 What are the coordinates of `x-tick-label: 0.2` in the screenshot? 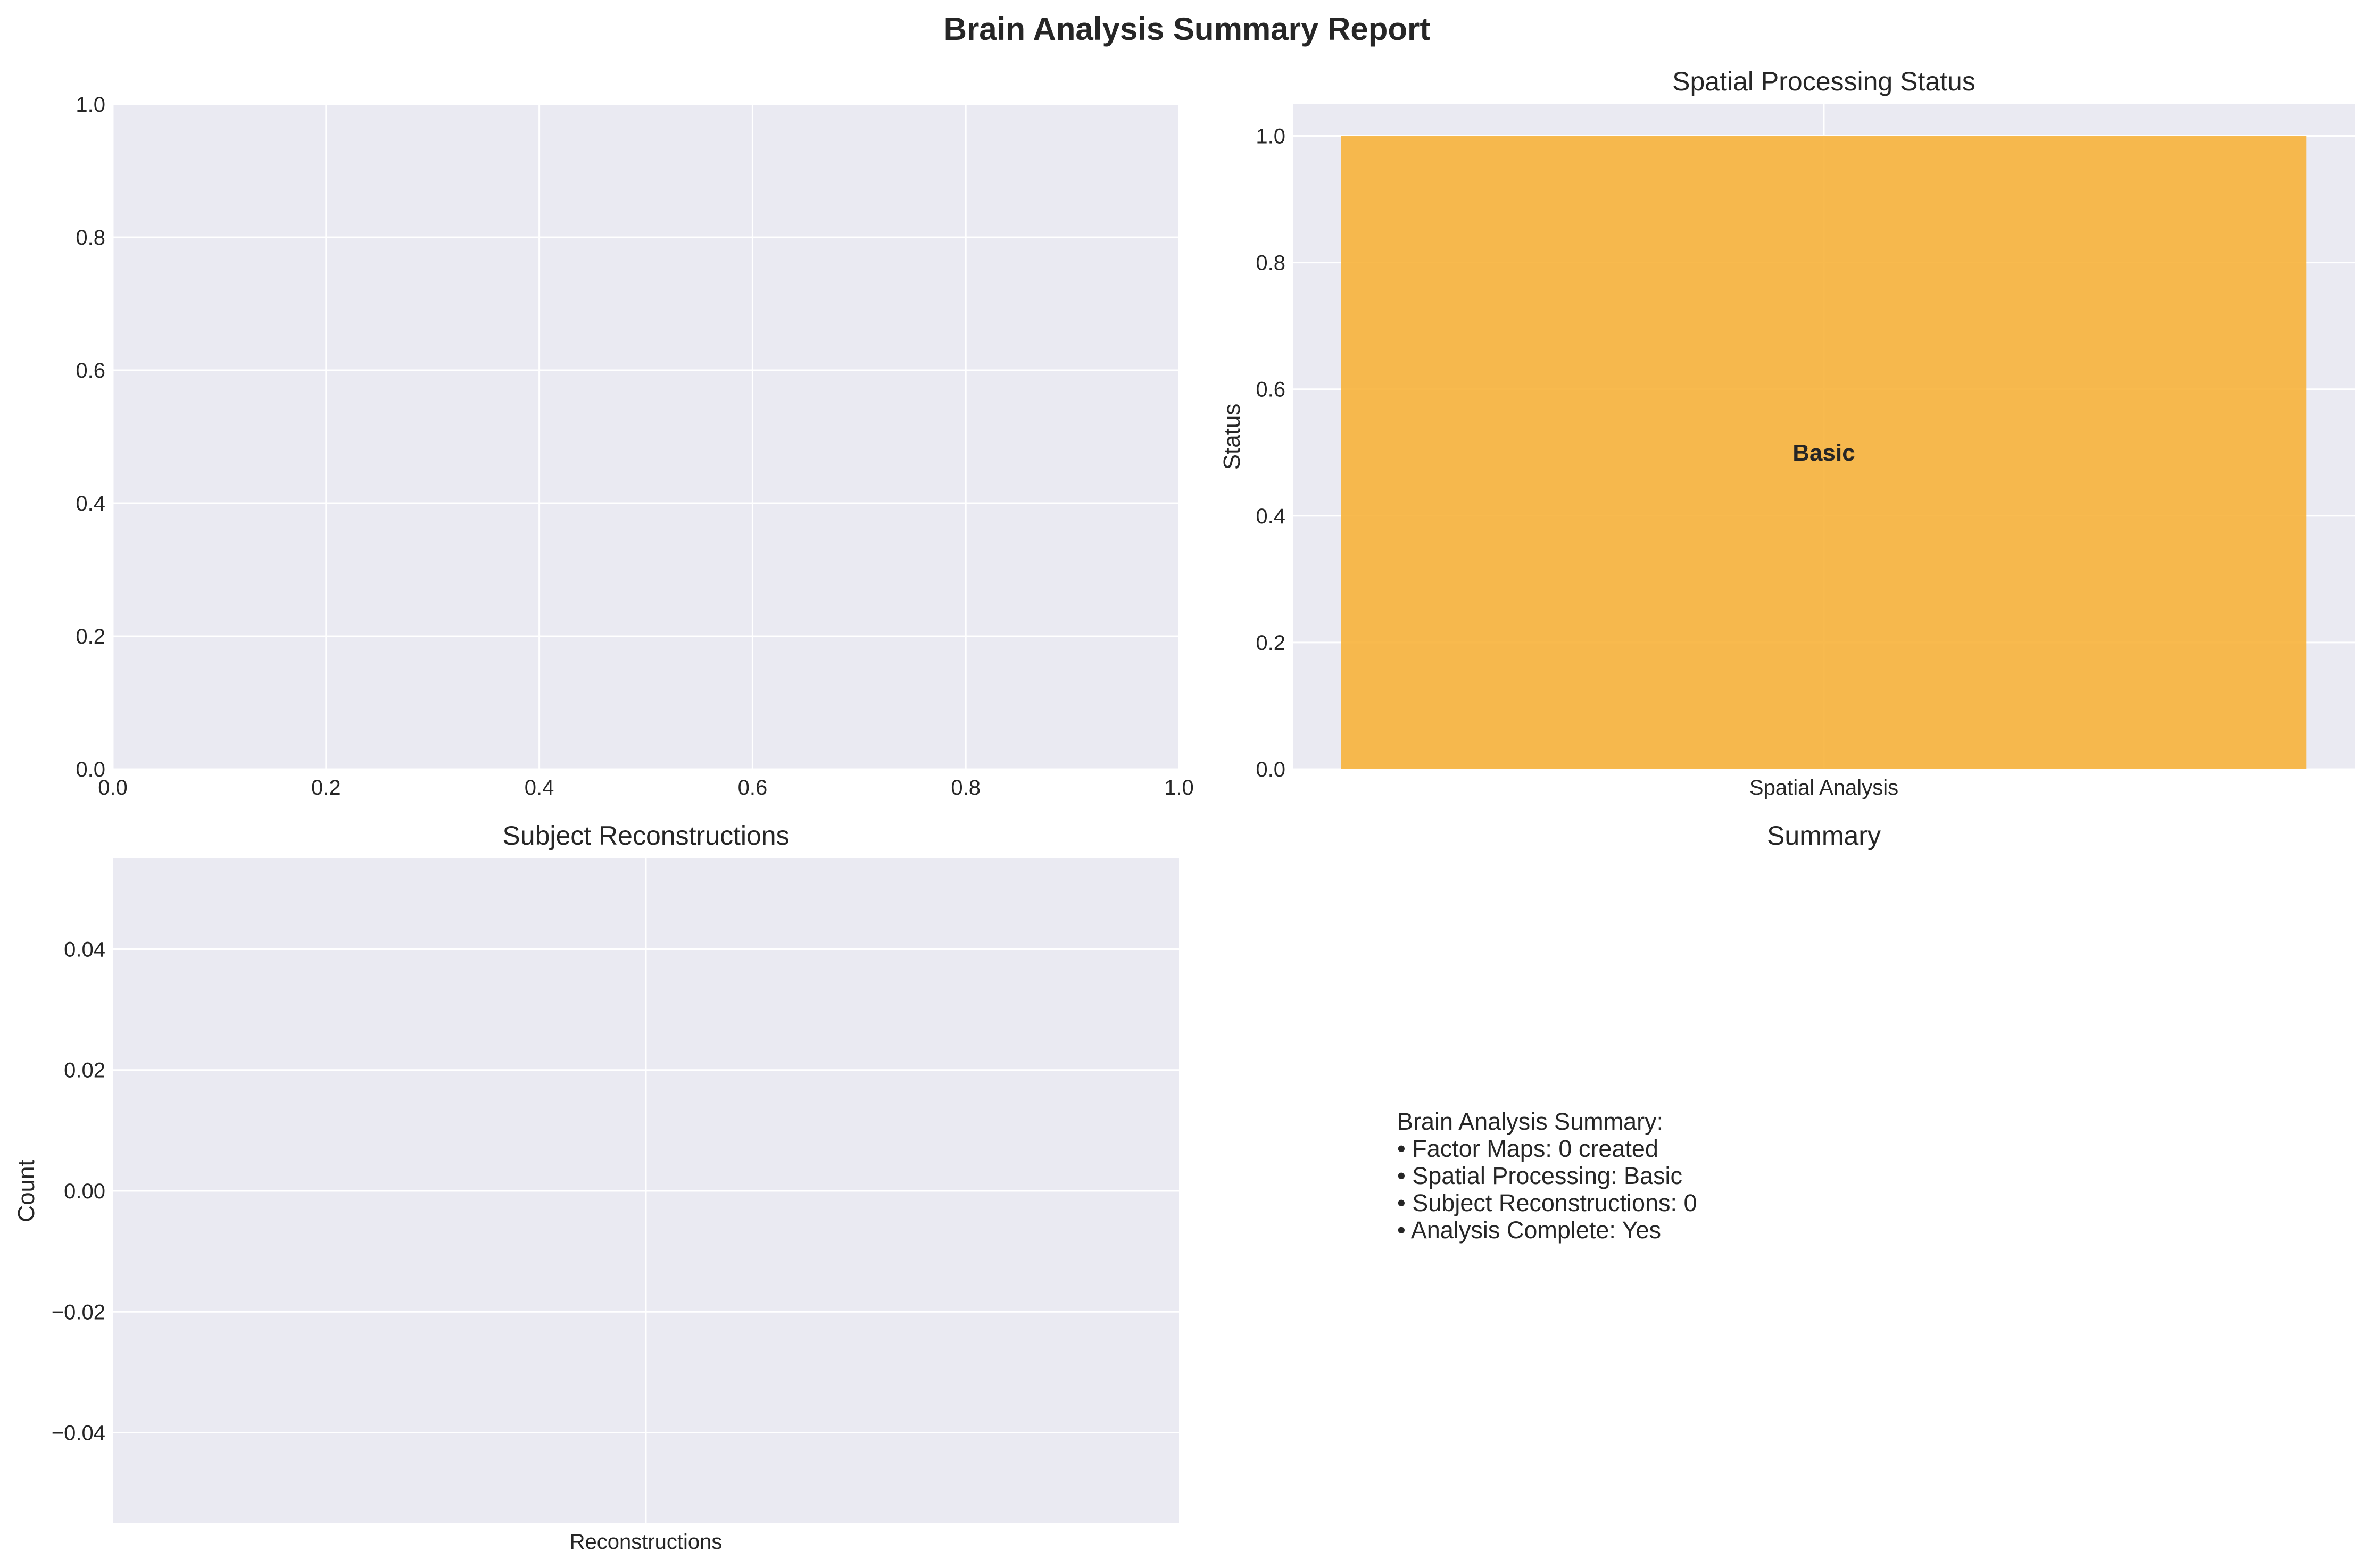 It's located at (326, 787).